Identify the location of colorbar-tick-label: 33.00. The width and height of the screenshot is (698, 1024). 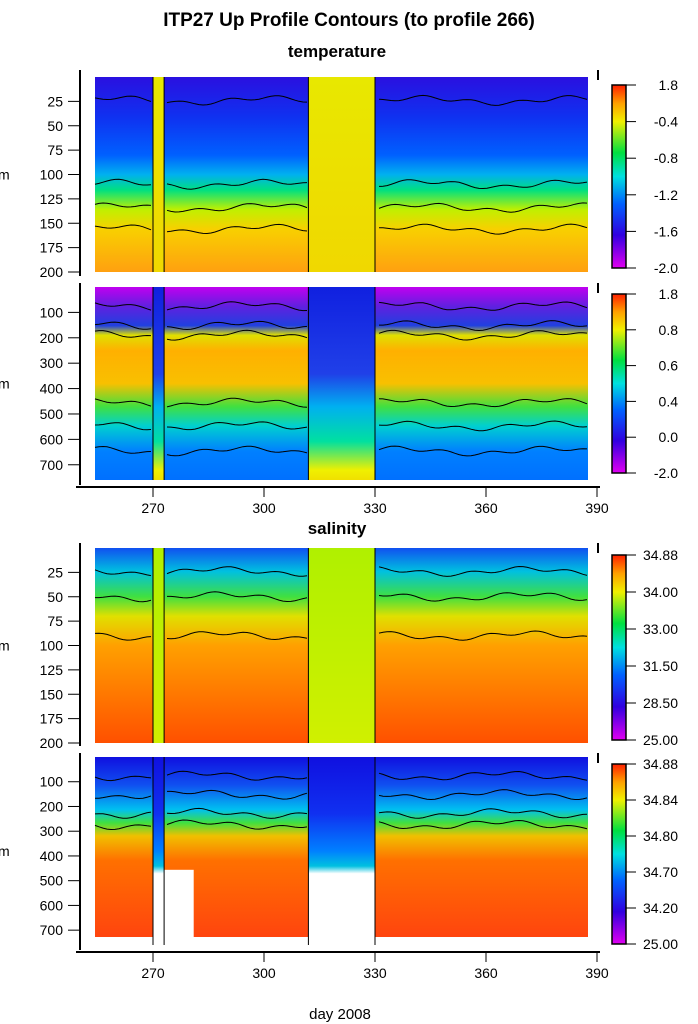
(660, 629).